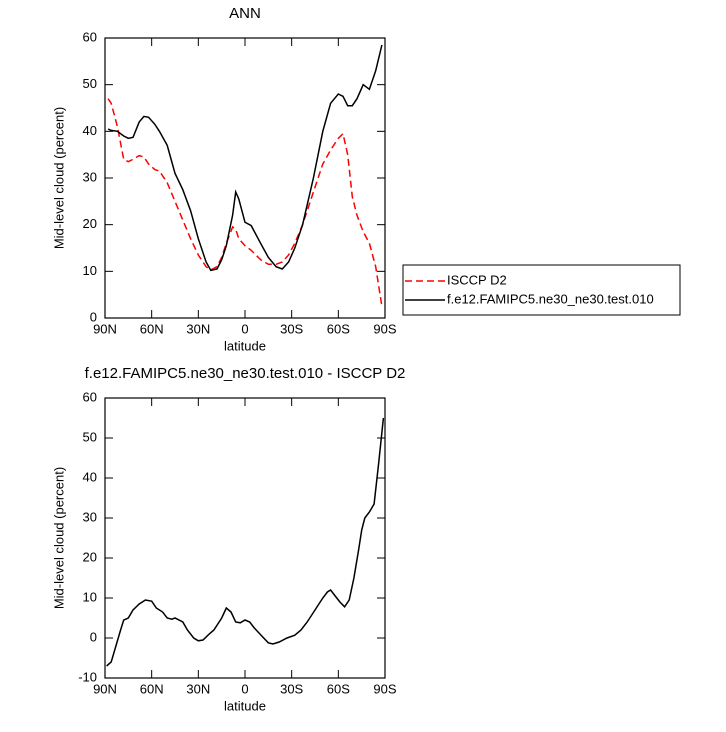  What do you see at coordinates (245, 13) in the screenshot?
I see `chart-title: ANN` at bounding box center [245, 13].